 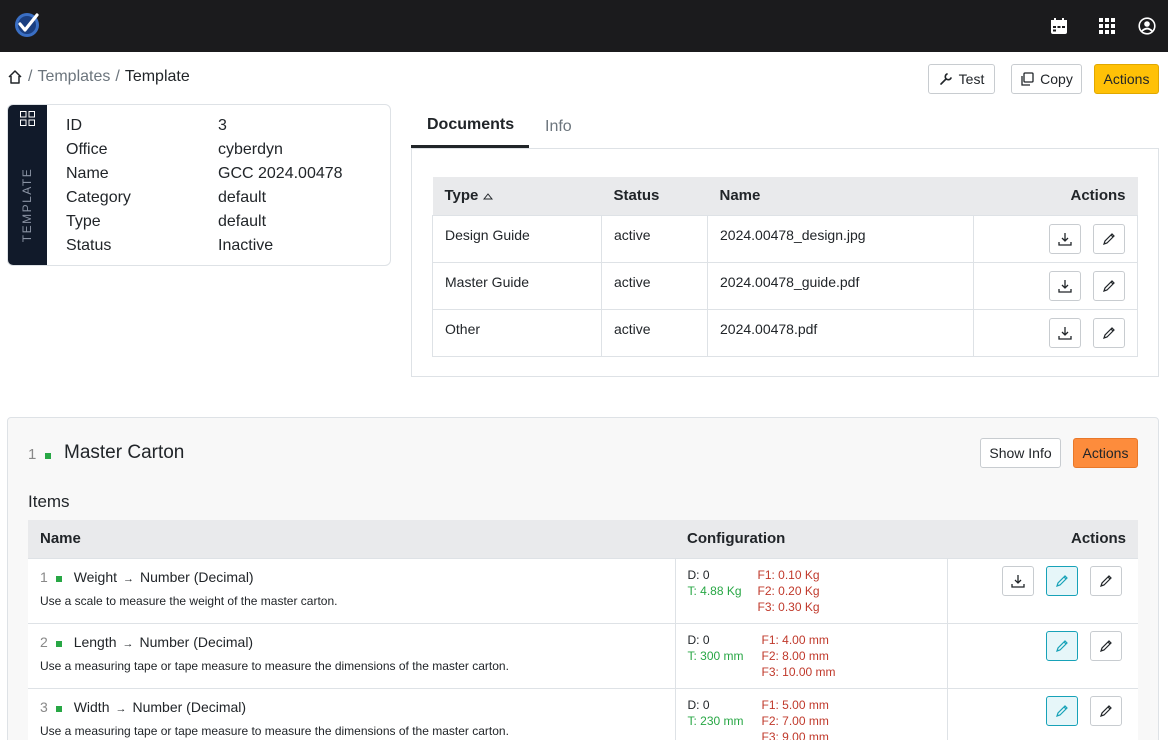 I want to click on column-header-configuration: Configuration, so click(x=811, y=539).